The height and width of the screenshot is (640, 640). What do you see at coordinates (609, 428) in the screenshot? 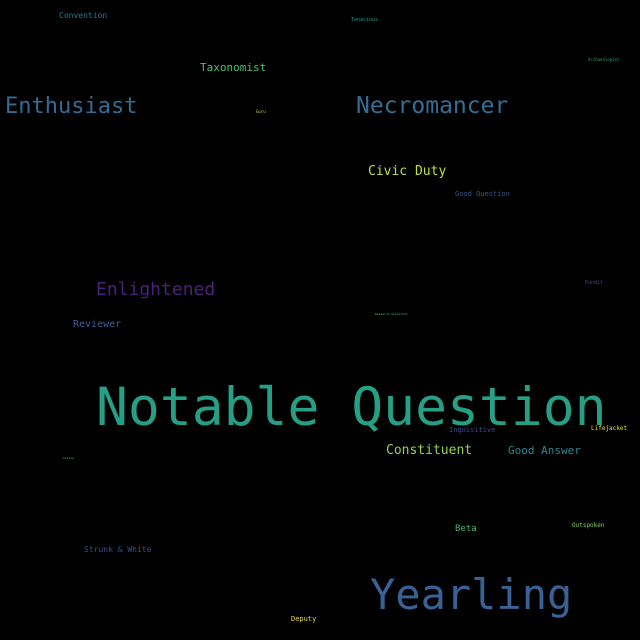
I see `word-lifejacket: Lifejacket` at bounding box center [609, 428].